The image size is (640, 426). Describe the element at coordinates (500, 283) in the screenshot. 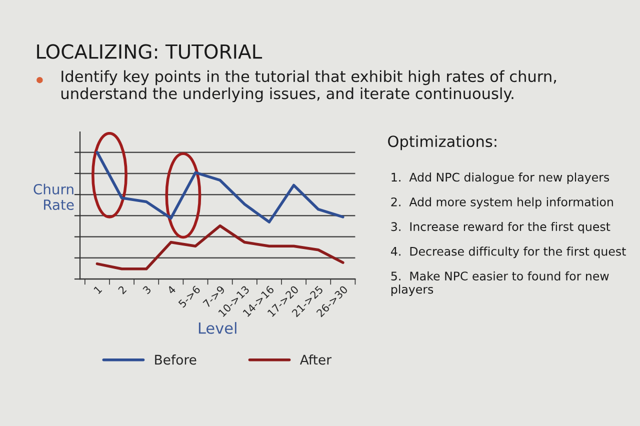

I see `text: 5. Make NPC easier to found for new players` at that location.